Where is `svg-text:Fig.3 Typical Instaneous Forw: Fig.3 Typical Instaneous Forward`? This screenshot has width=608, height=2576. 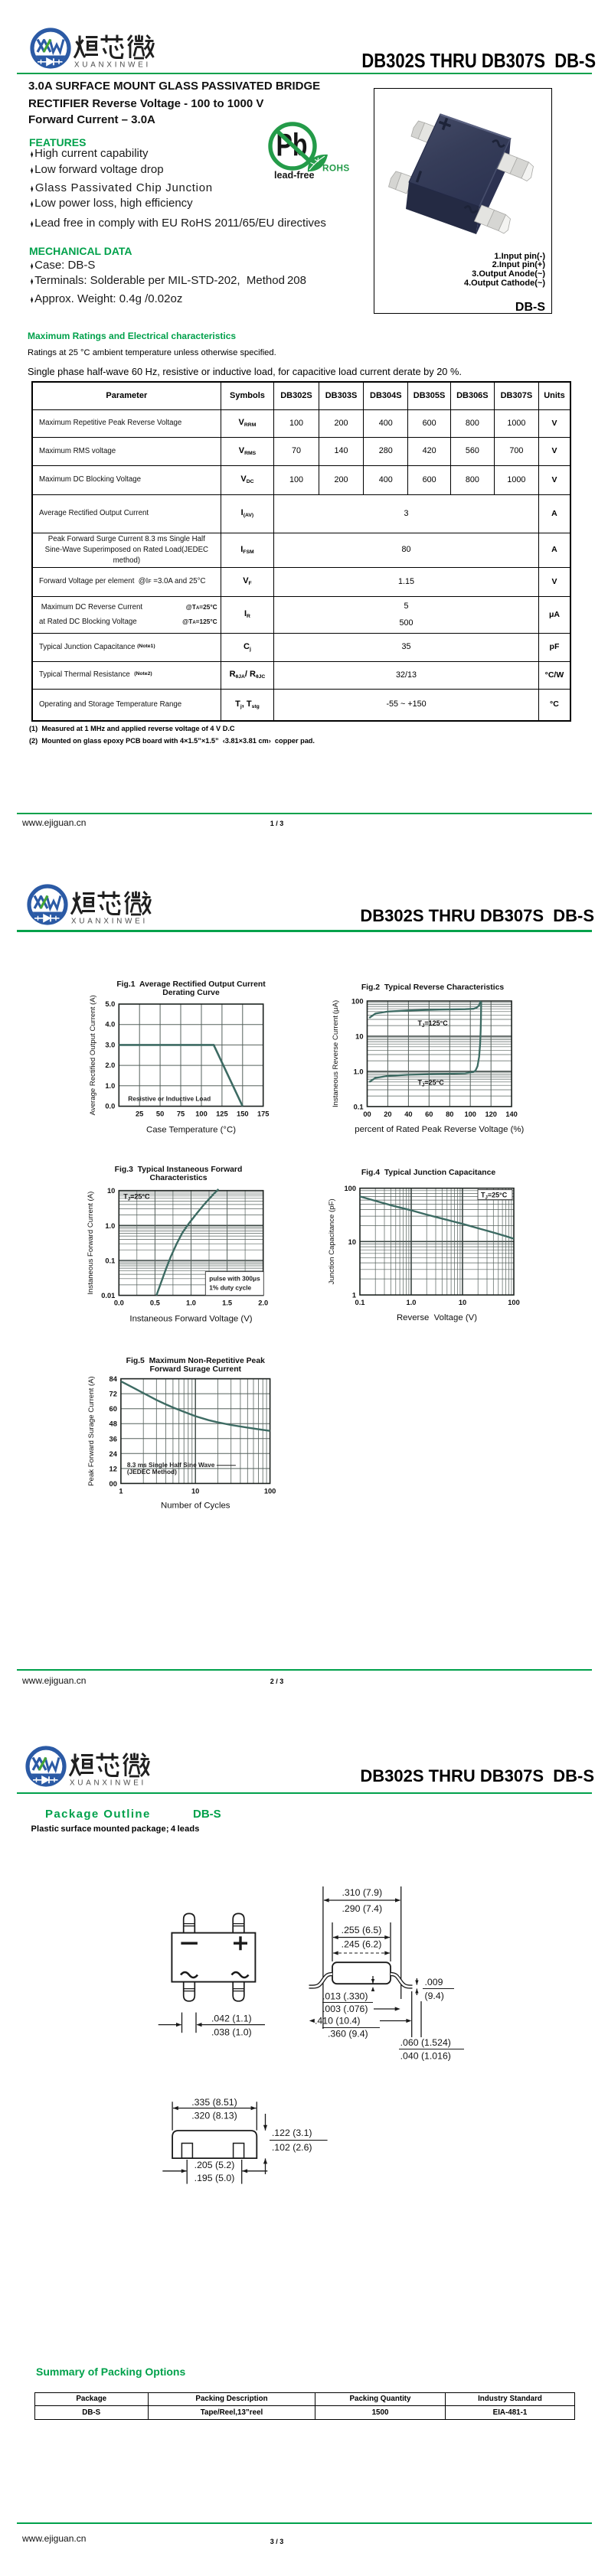 svg-text:Fig.3 Typical Instaneous Forw: Fig.3 Typical Instaneous Forward is located at coordinates (179, 1170).